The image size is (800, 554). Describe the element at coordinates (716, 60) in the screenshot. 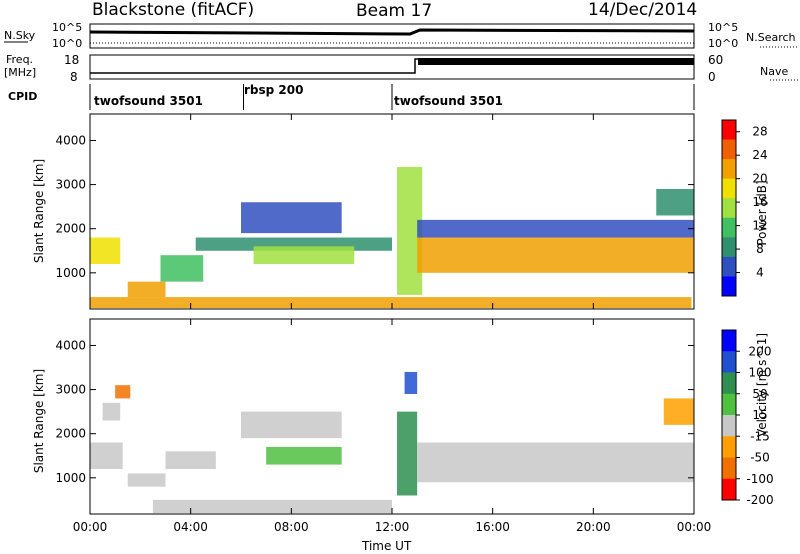

I see `nave-tick-top: 60` at that location.